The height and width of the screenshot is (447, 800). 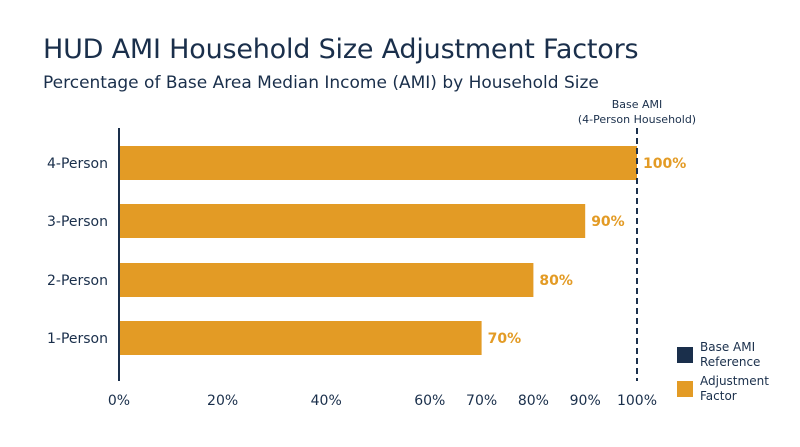 I want to click on category-label: 1-Person, so click(x=77, y=339).